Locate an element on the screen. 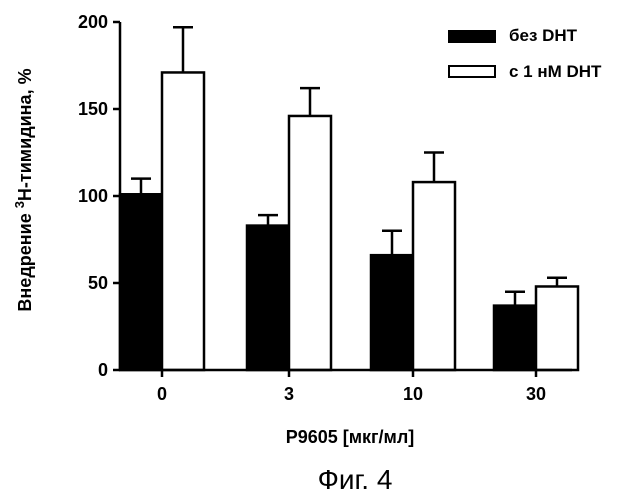 This screenshot has width=634, height=500. y-axis-title: Внедрение 3H-тимидина, % is located at coordinates (23, 189).